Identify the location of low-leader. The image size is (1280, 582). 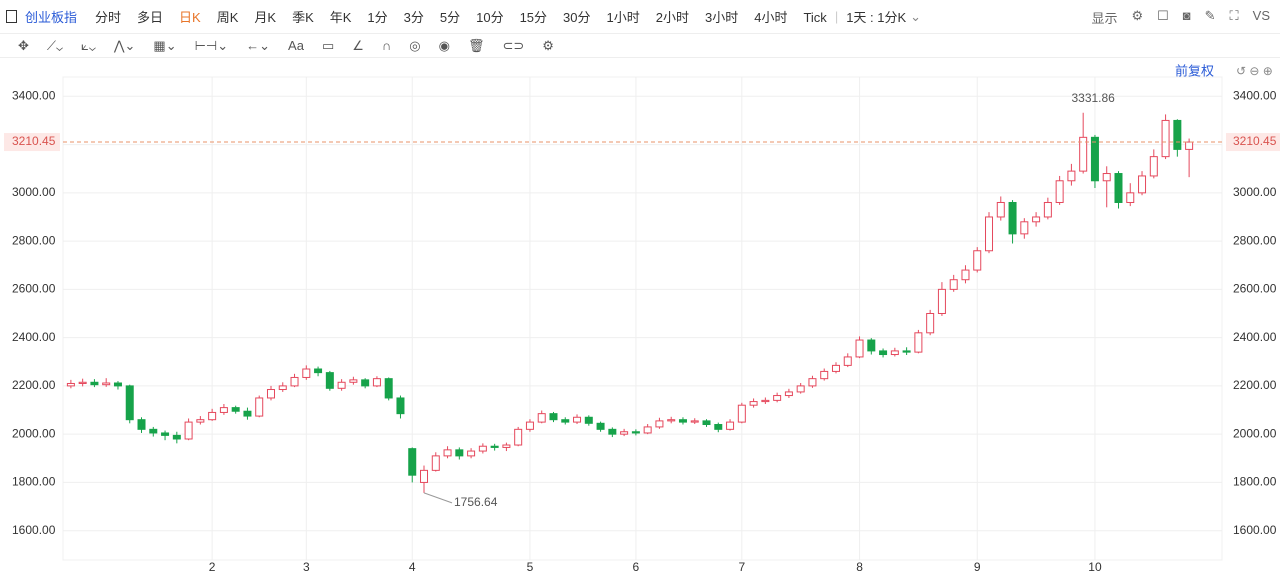
(438, 498).